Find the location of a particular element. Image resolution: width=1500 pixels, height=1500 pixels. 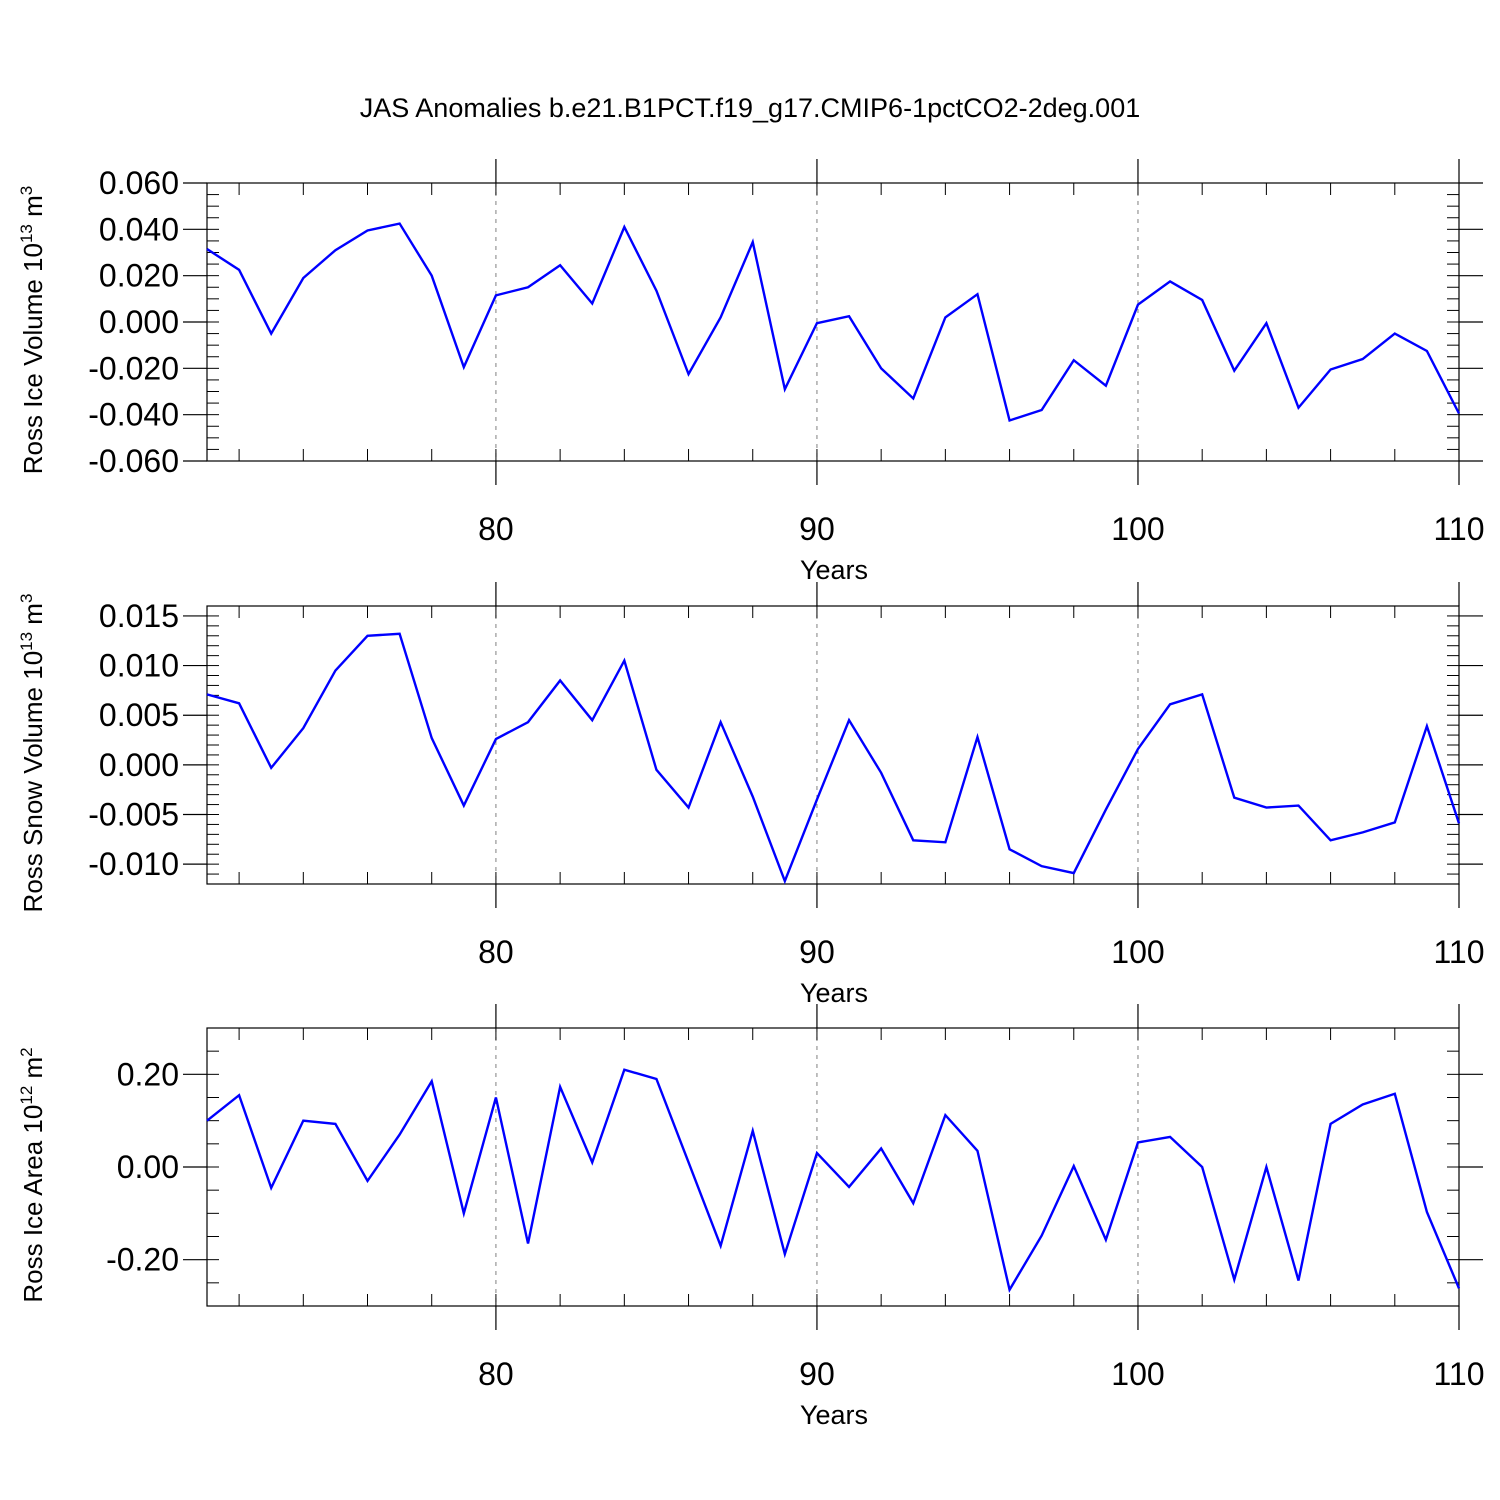

y-tick-label: 0.060 is located at coordinates (139, 183).